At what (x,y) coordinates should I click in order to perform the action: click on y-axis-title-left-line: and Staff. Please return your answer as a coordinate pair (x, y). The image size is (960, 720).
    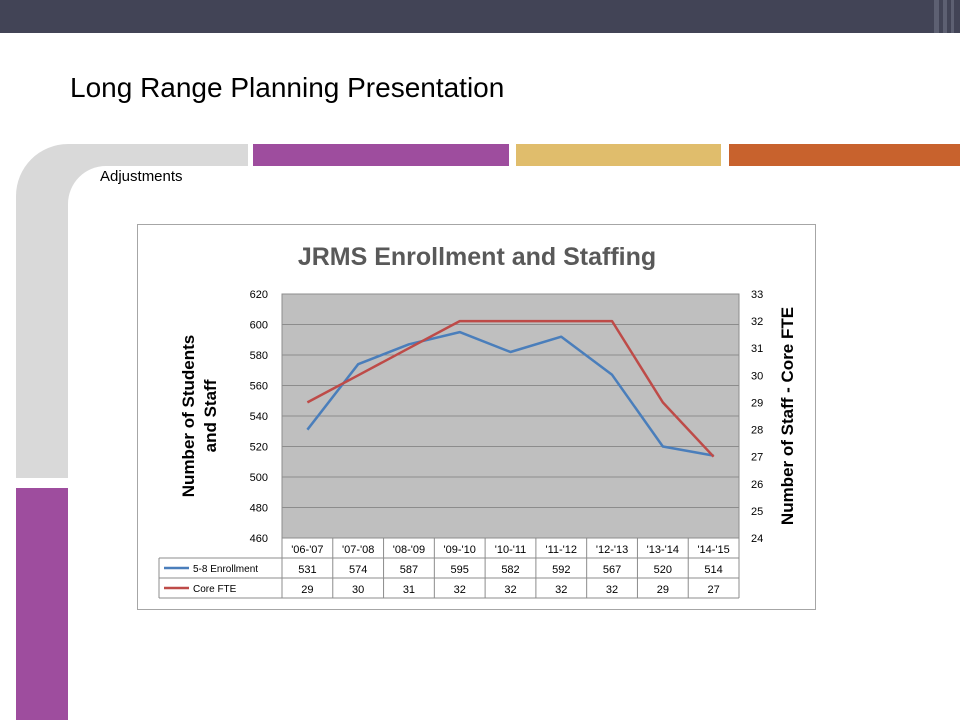
    Looking at the image, I should click on (210, 415).